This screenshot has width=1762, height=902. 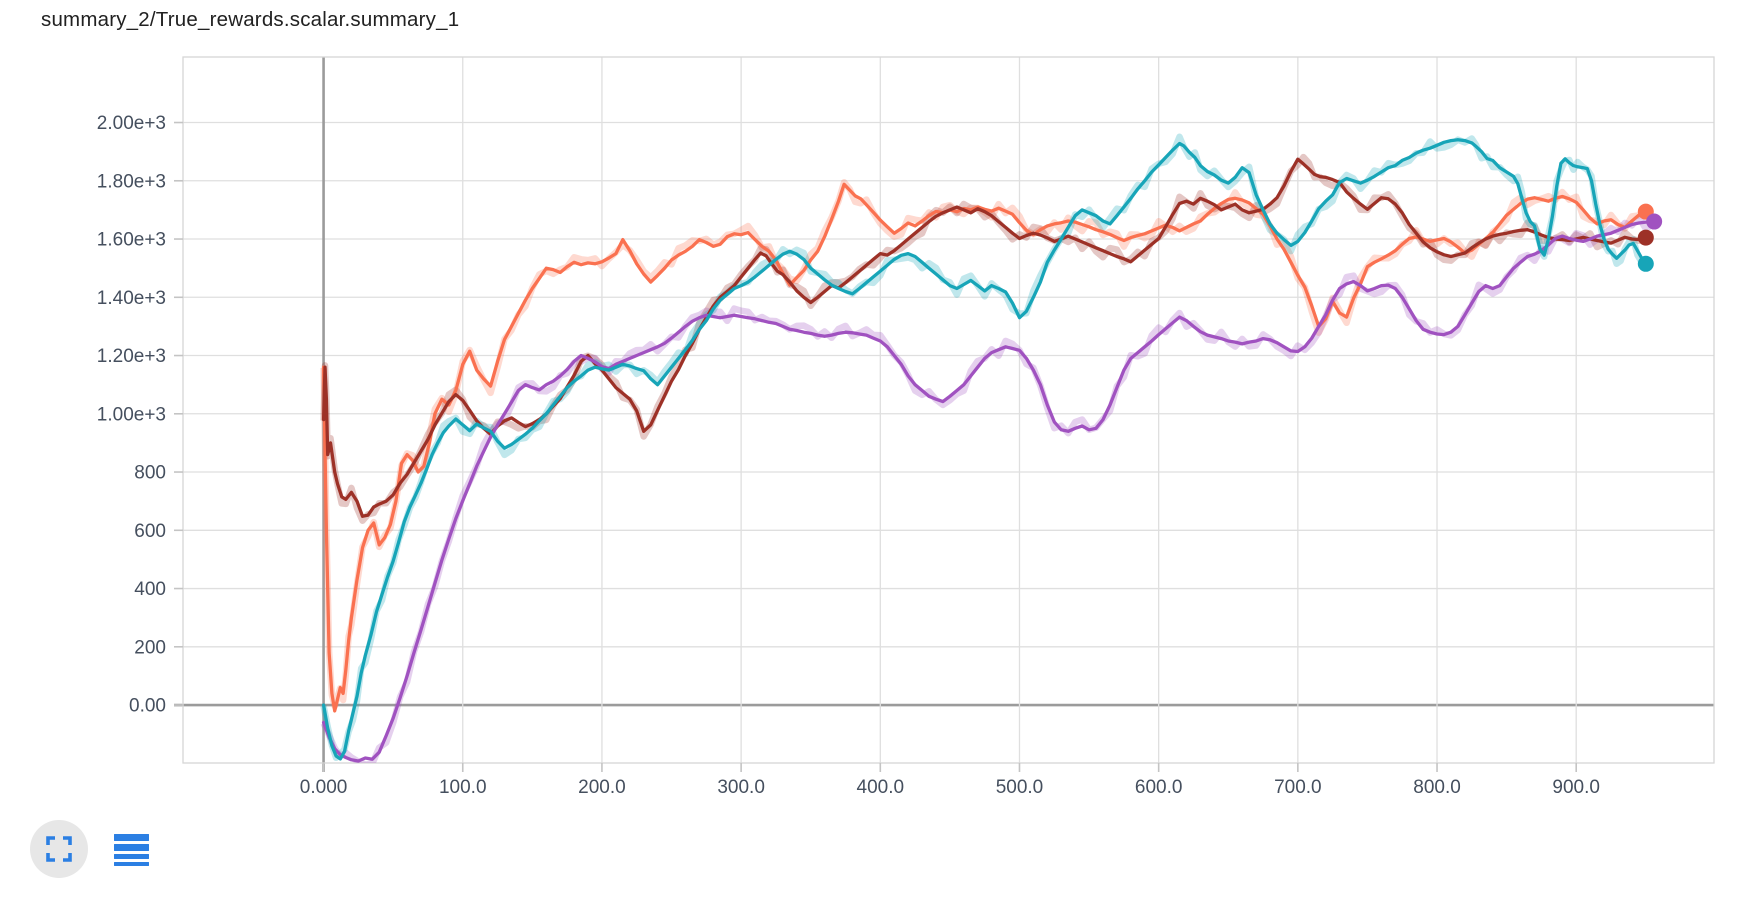 I want to click on expand-chart-button, so click(x=59, y=849).